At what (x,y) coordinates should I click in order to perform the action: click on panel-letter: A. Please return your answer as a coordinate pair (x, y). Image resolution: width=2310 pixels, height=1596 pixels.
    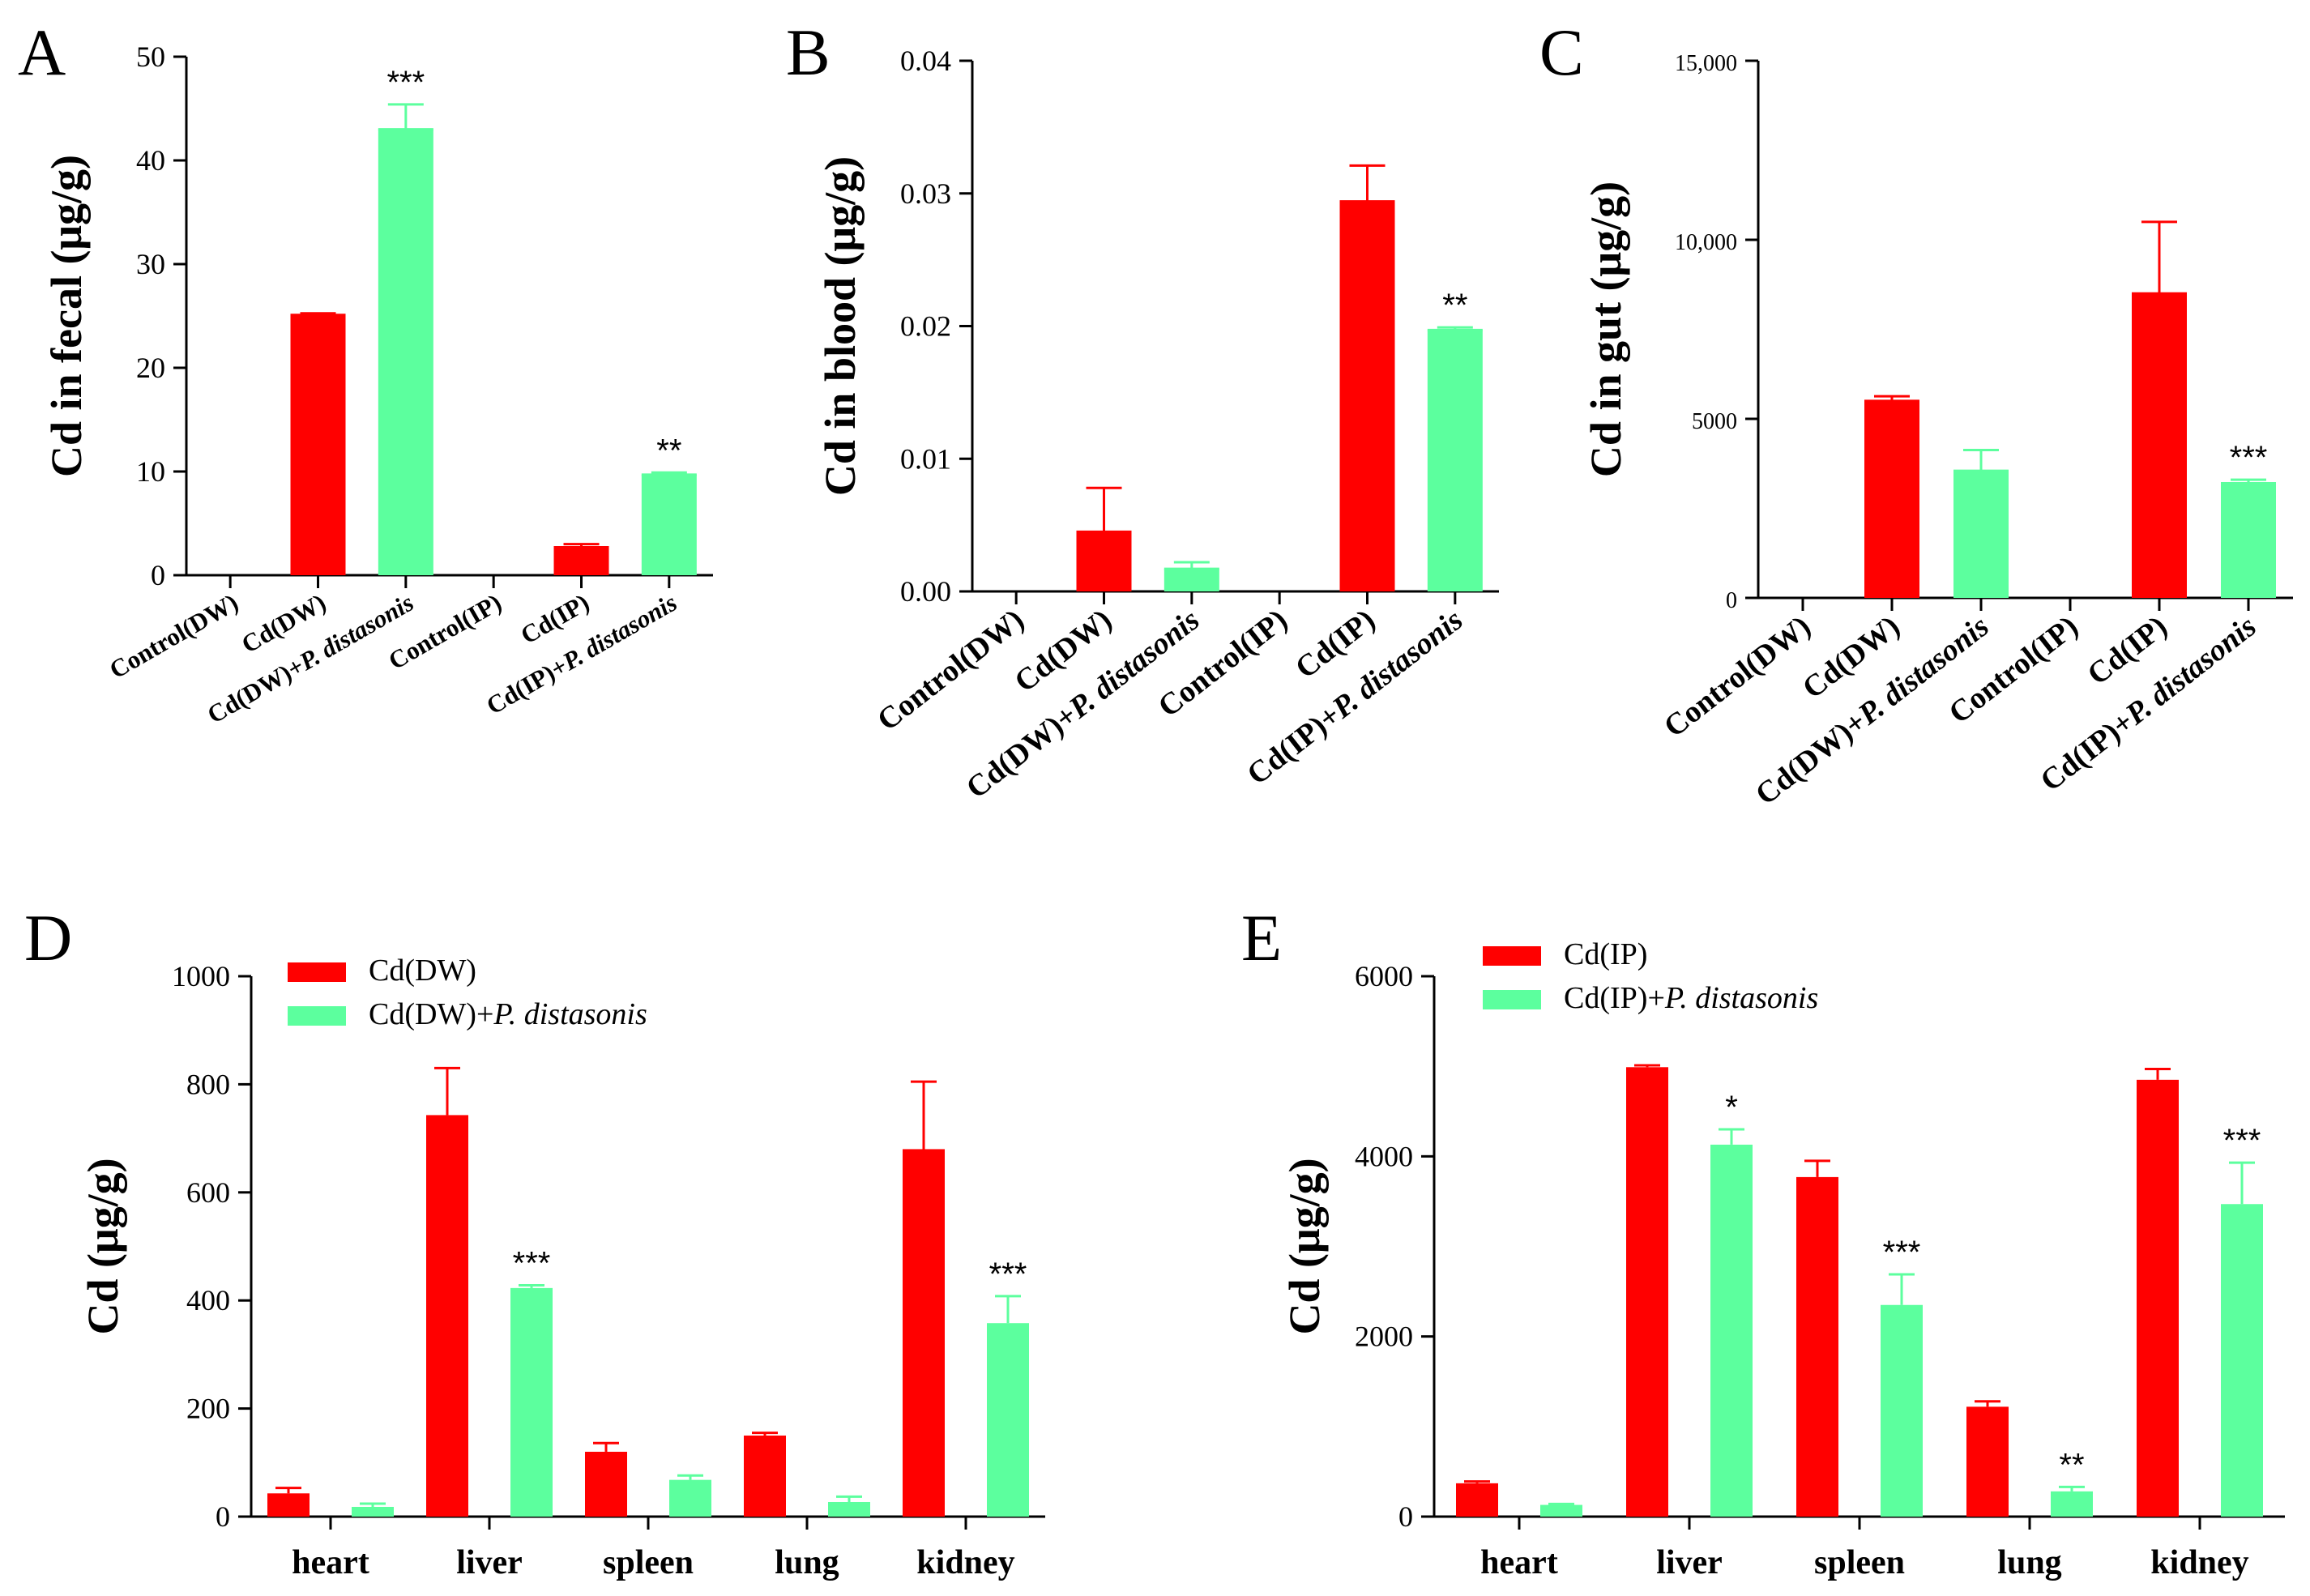
    Looking at the image, I should click on (42, 52).